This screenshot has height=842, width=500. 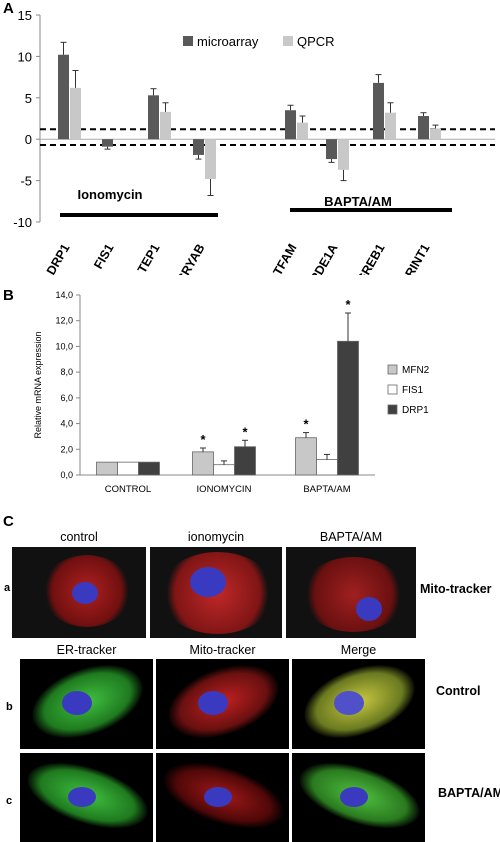 What do you see at coordinates (8, 8) in the screenshot?
I see `panel-label-a: A` at bounding box center [8, 8].